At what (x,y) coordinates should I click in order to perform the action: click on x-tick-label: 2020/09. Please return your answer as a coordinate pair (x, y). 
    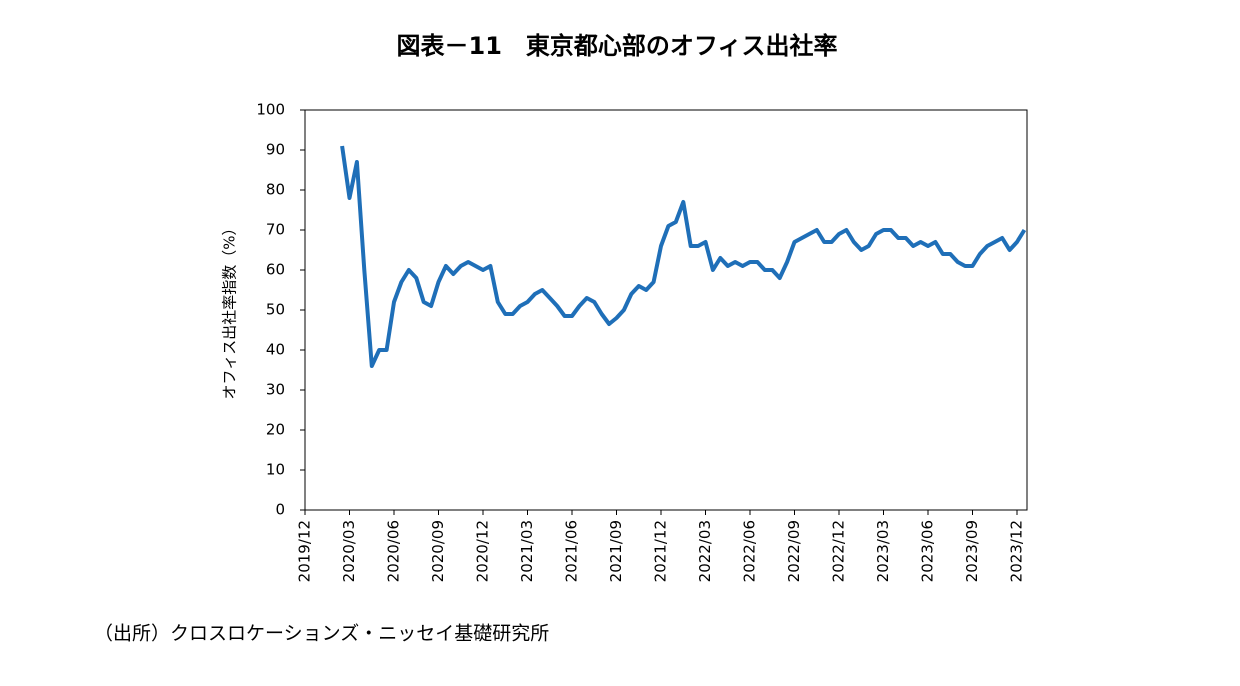
    Looking at the image, I should click on (438, 551).